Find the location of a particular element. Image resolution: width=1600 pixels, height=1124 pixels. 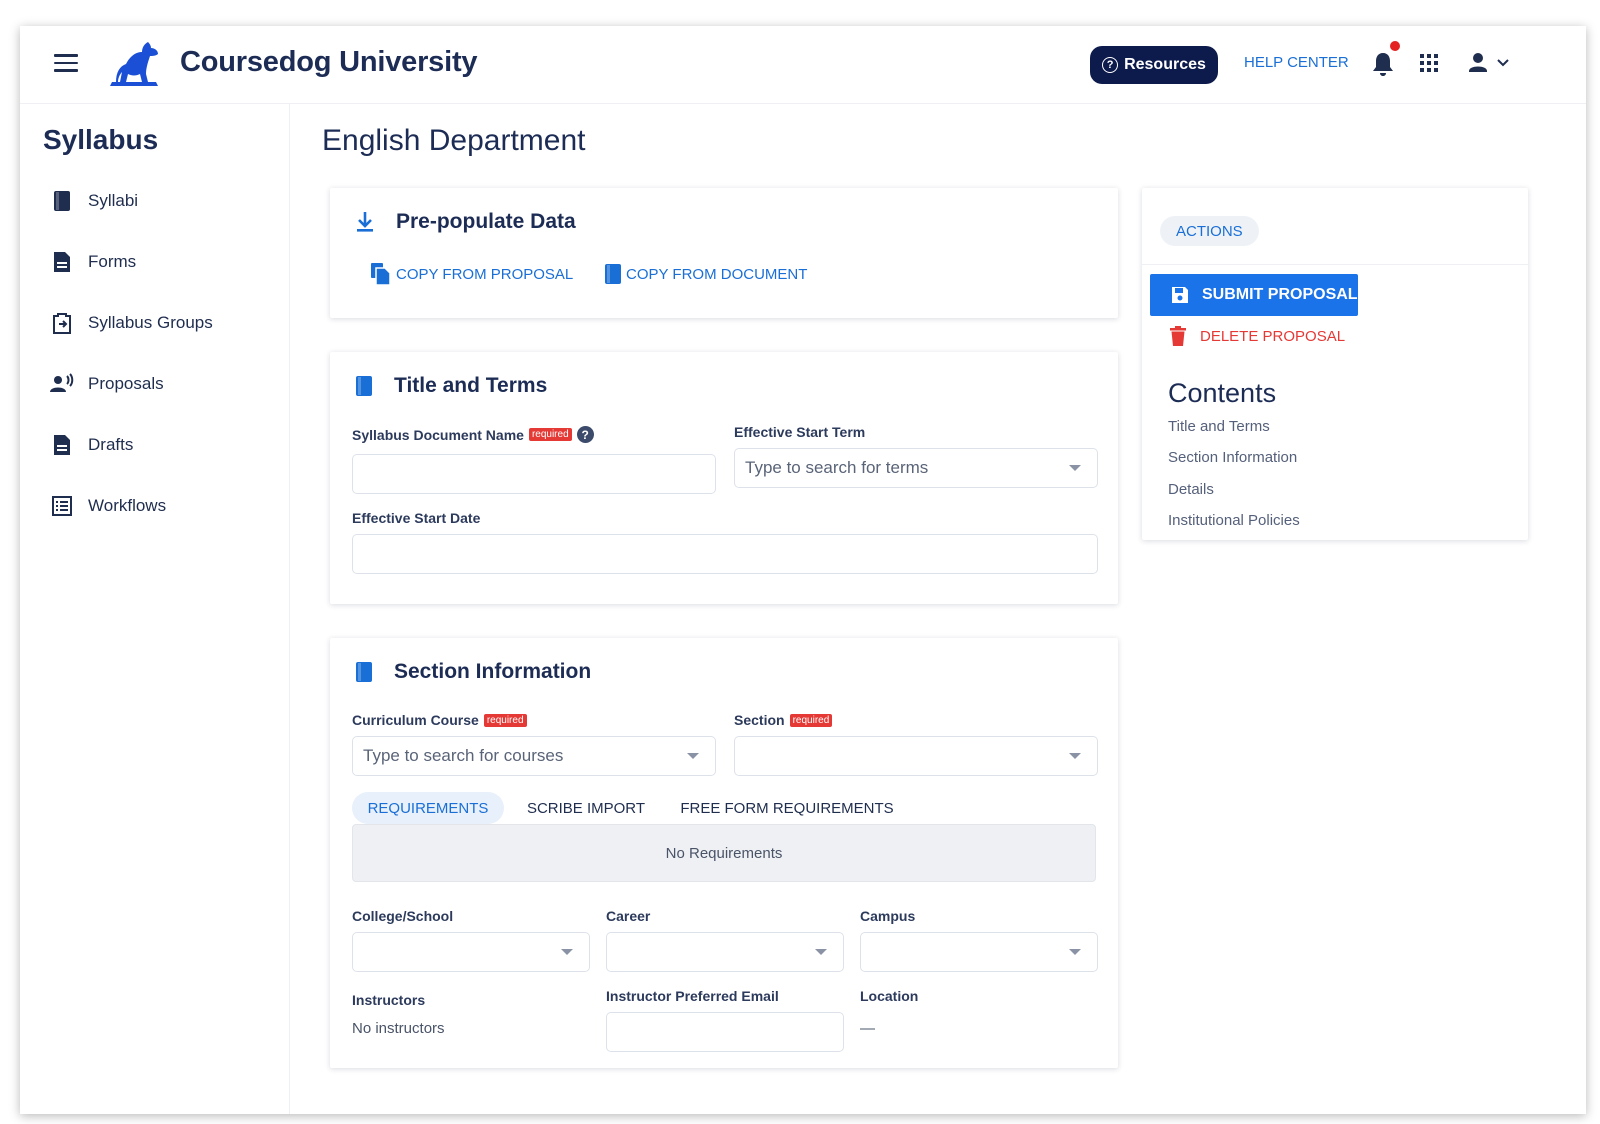

sidebar-item-workflows: Workflows is located at coordinates (108, 506).